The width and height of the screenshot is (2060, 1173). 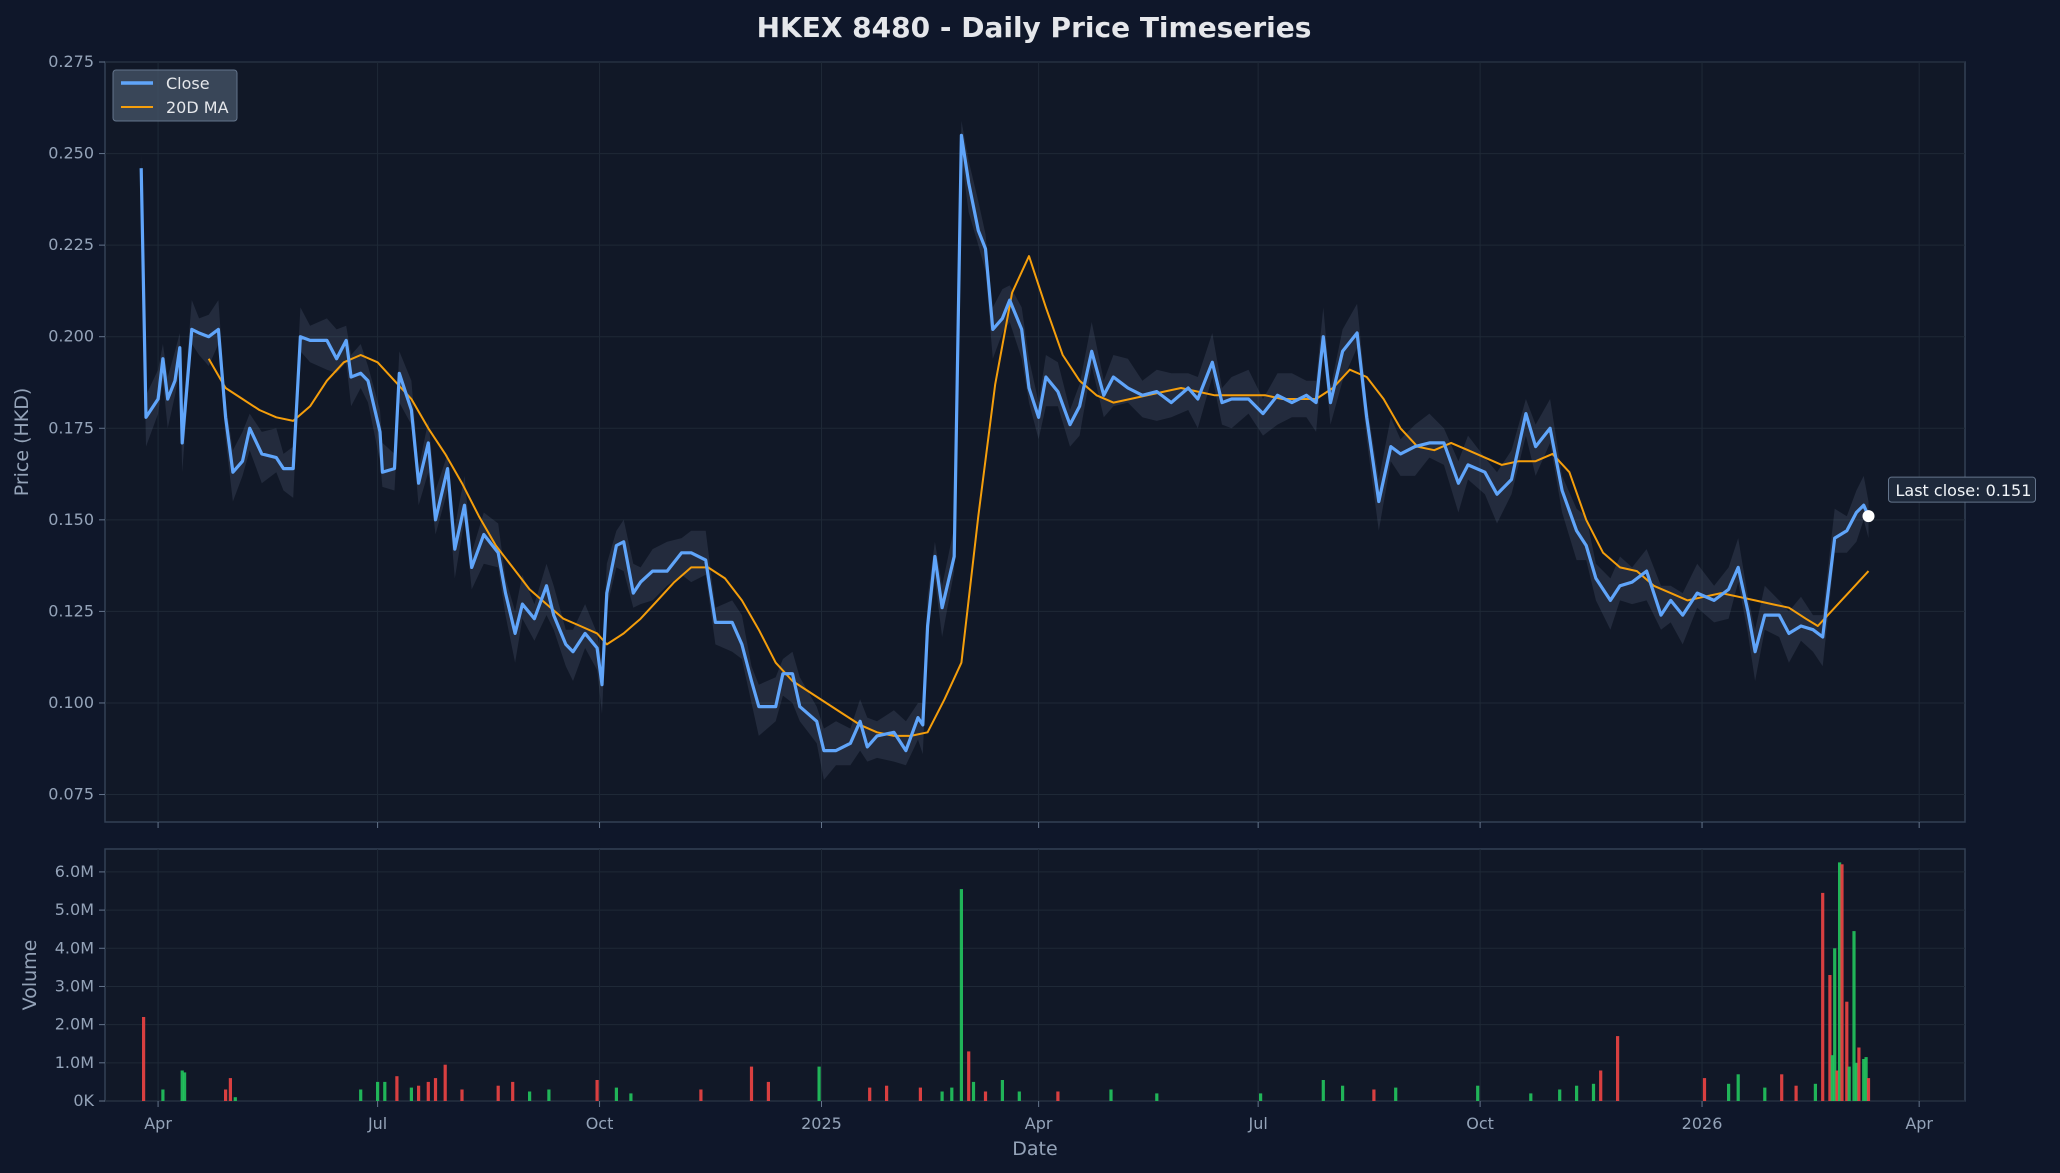 I want to click on price-tick-label: 0.075, so click(x=71, y=794).